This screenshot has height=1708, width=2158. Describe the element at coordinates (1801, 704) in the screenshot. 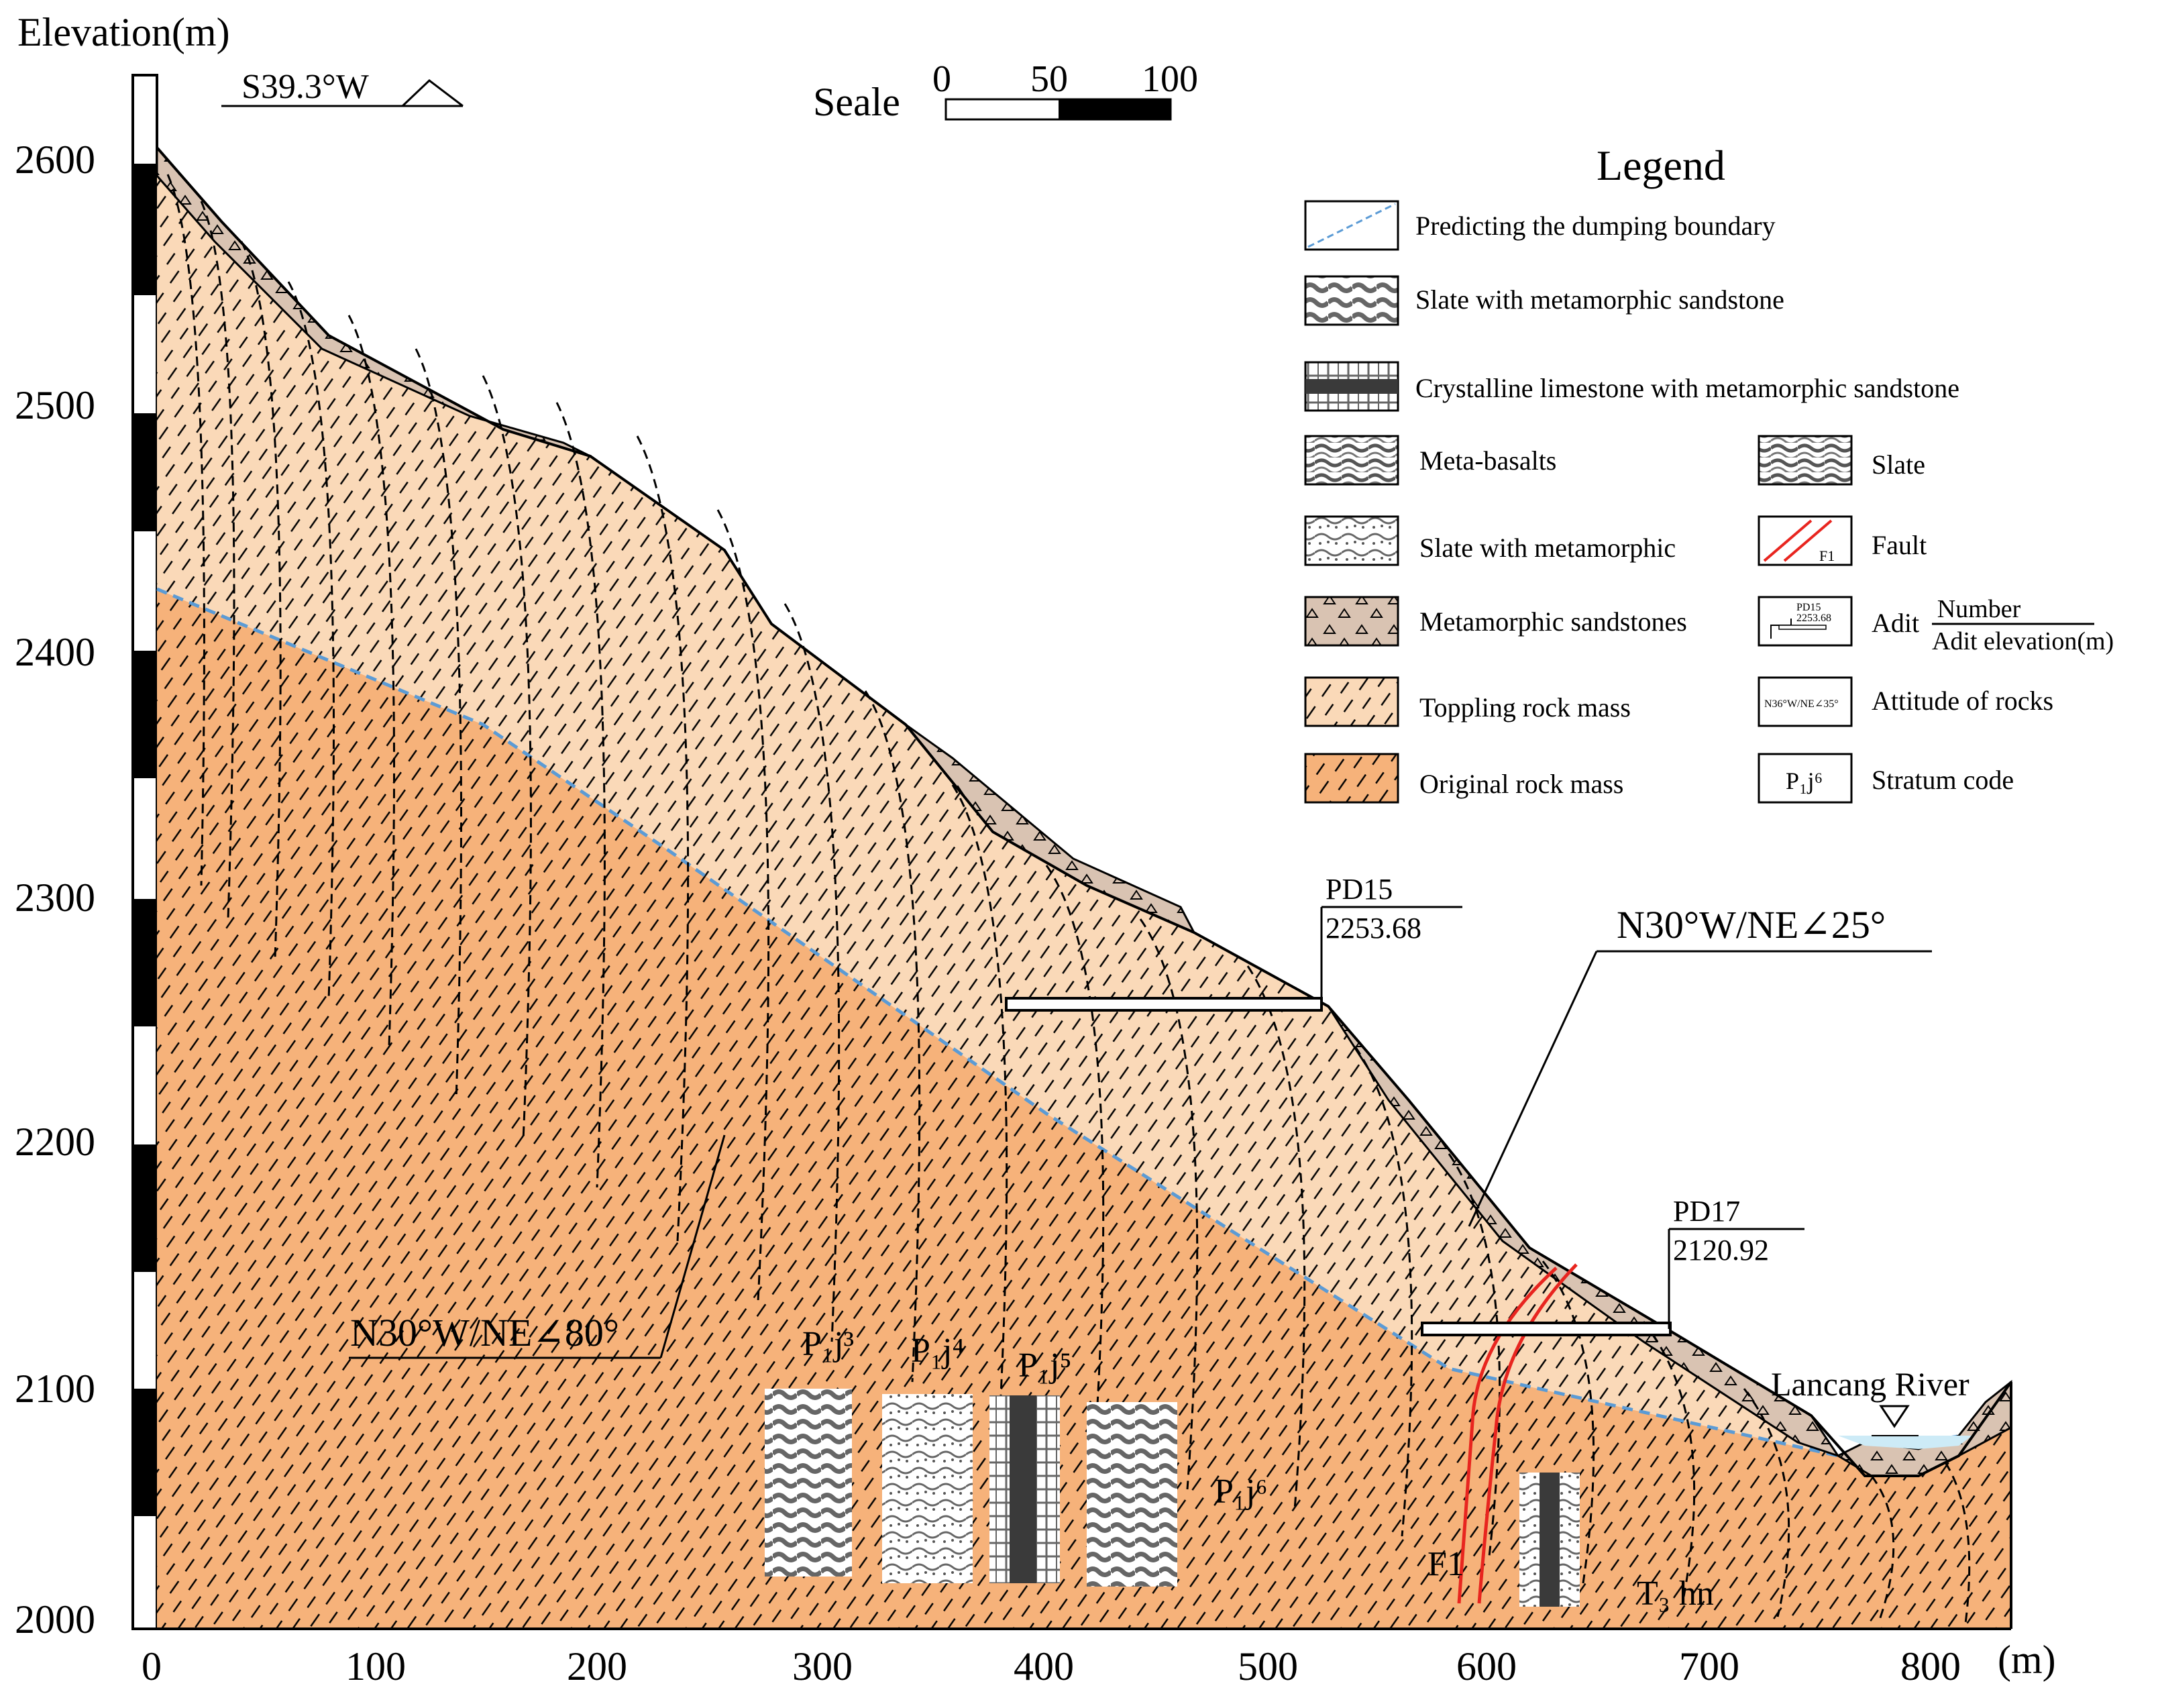

I see `legend-attitude-swatch-label: N36°W/NE∠35°` at that location.